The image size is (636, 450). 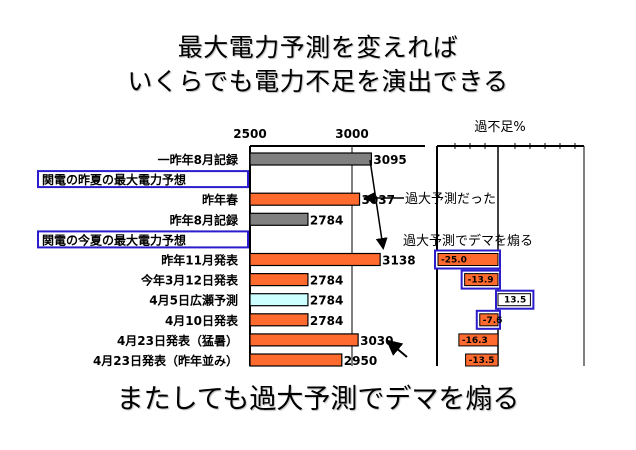 I want to click on bar-value-label: 3138, so click(x=398, y=261).